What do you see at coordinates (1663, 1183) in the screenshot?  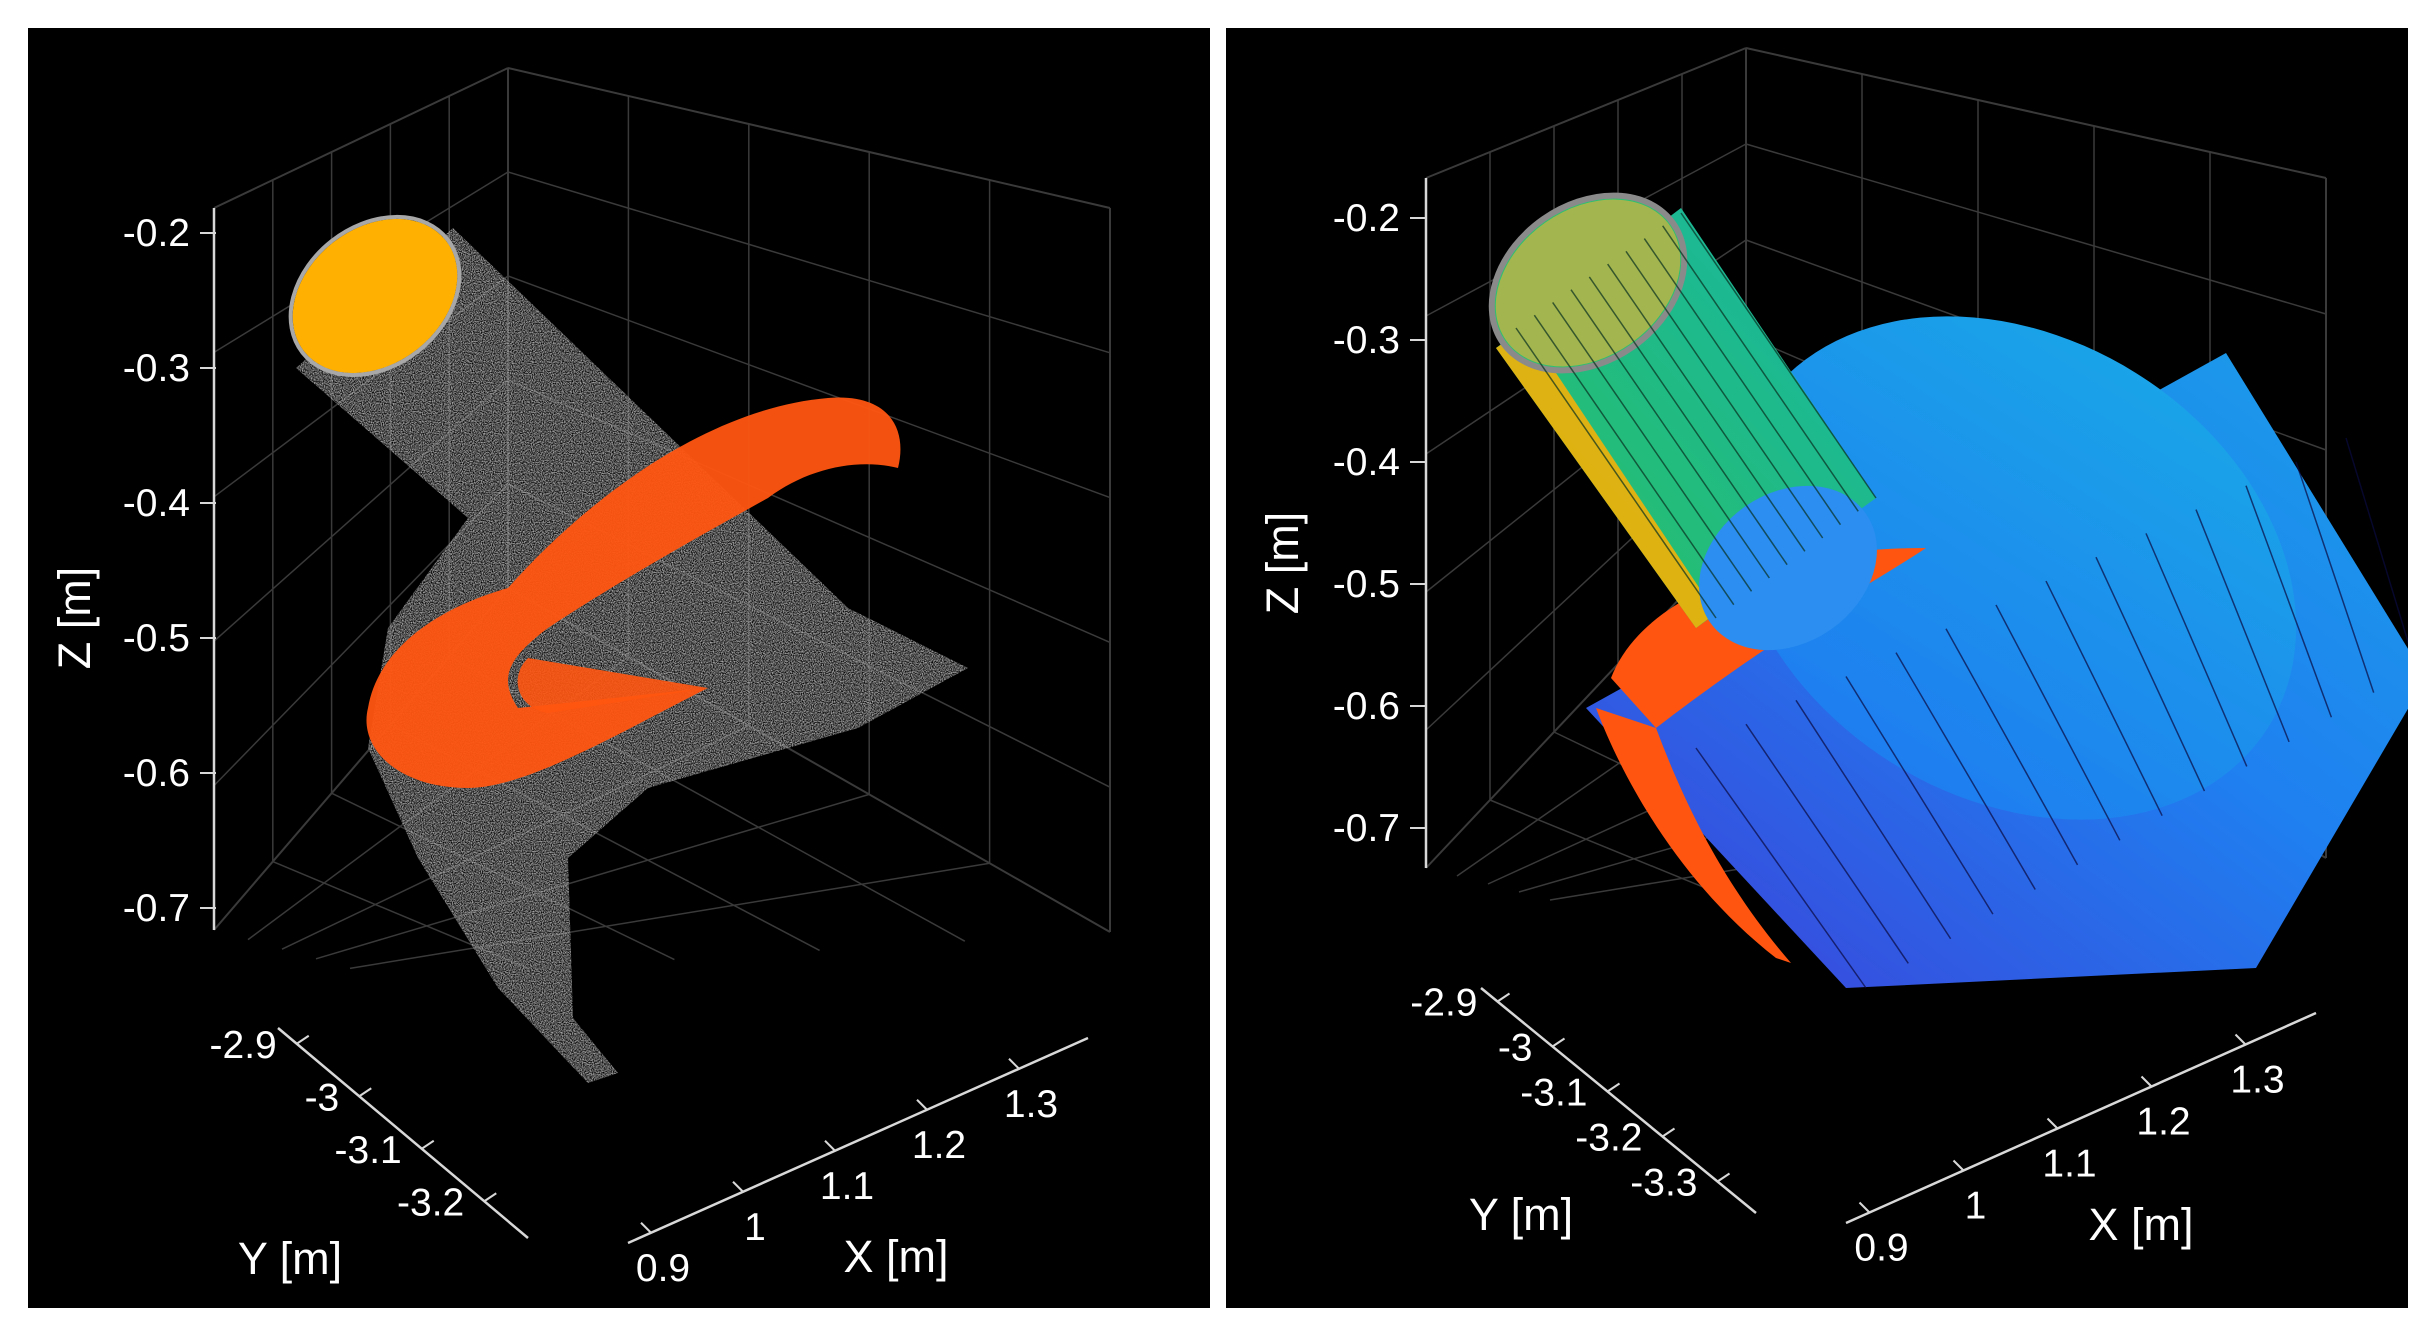 I see `y-tick-label: -3.3` at bounding box center [1663, 1183].